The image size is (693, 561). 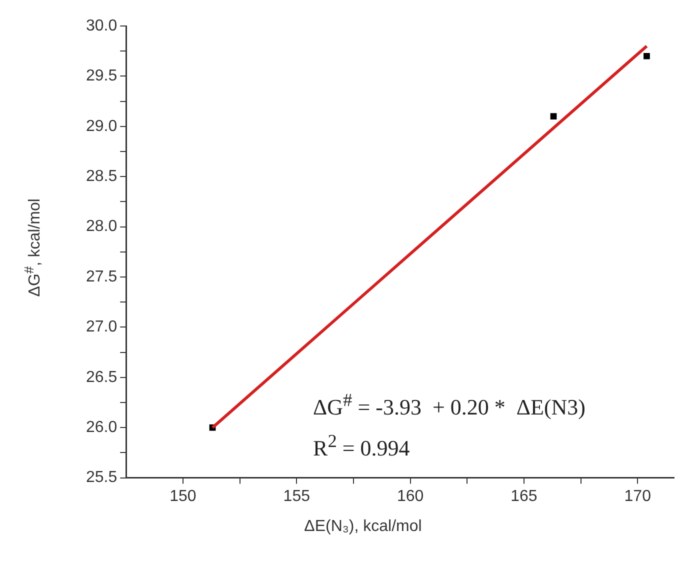 What do you see at coordinates (102, 227) in the screenshot?
I see `y-tick-label: 28.0` at bounding box center [102, 227].